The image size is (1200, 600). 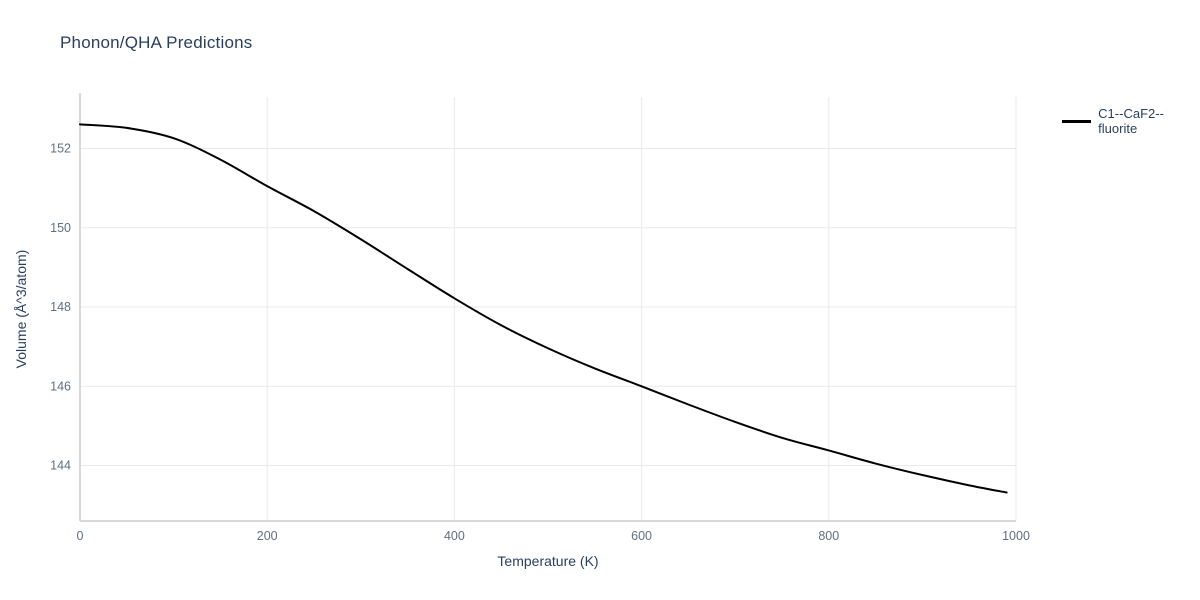 What do you see at coordinates (60, 149) in the screenshot?
I see `svg-text: 152` at bounding box center [60, 149].